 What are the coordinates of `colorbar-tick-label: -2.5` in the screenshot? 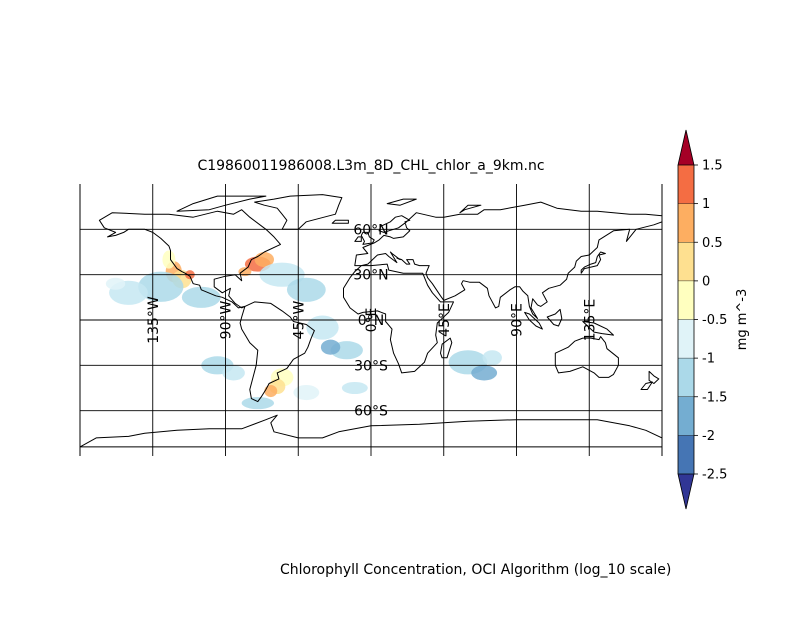 It's located at (714, 475).